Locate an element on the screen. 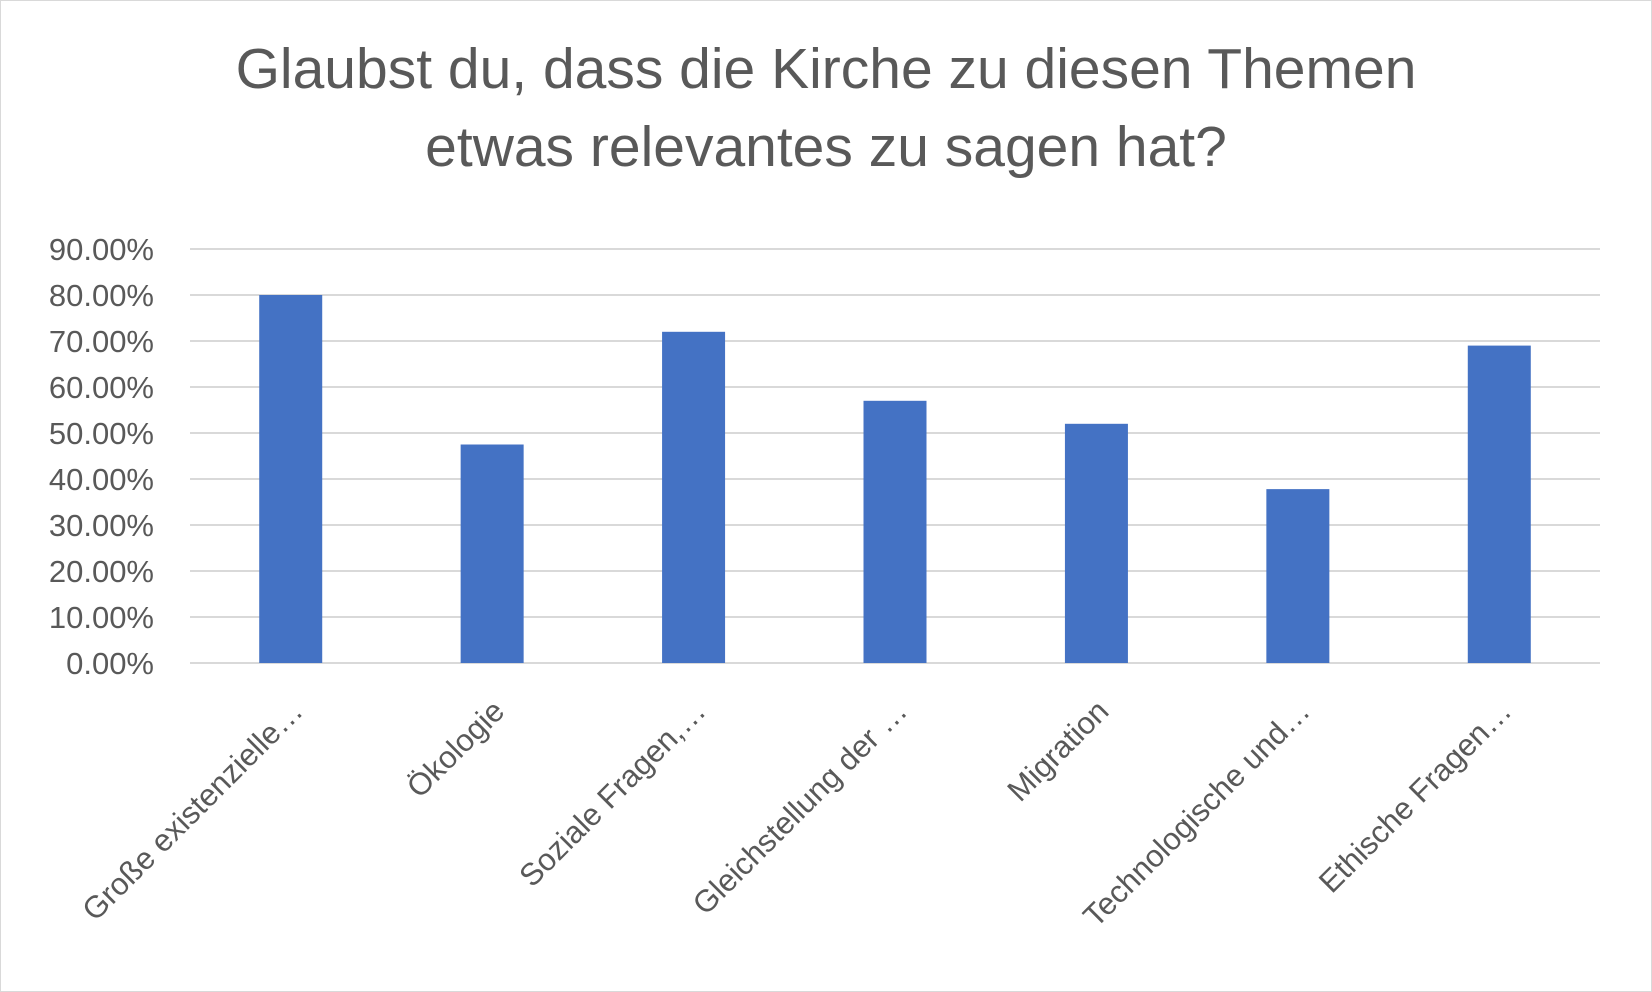 The width and height of the screenshot is (1652, 992). y-tick-label: 50.00% is located at coordinates (101, 433).